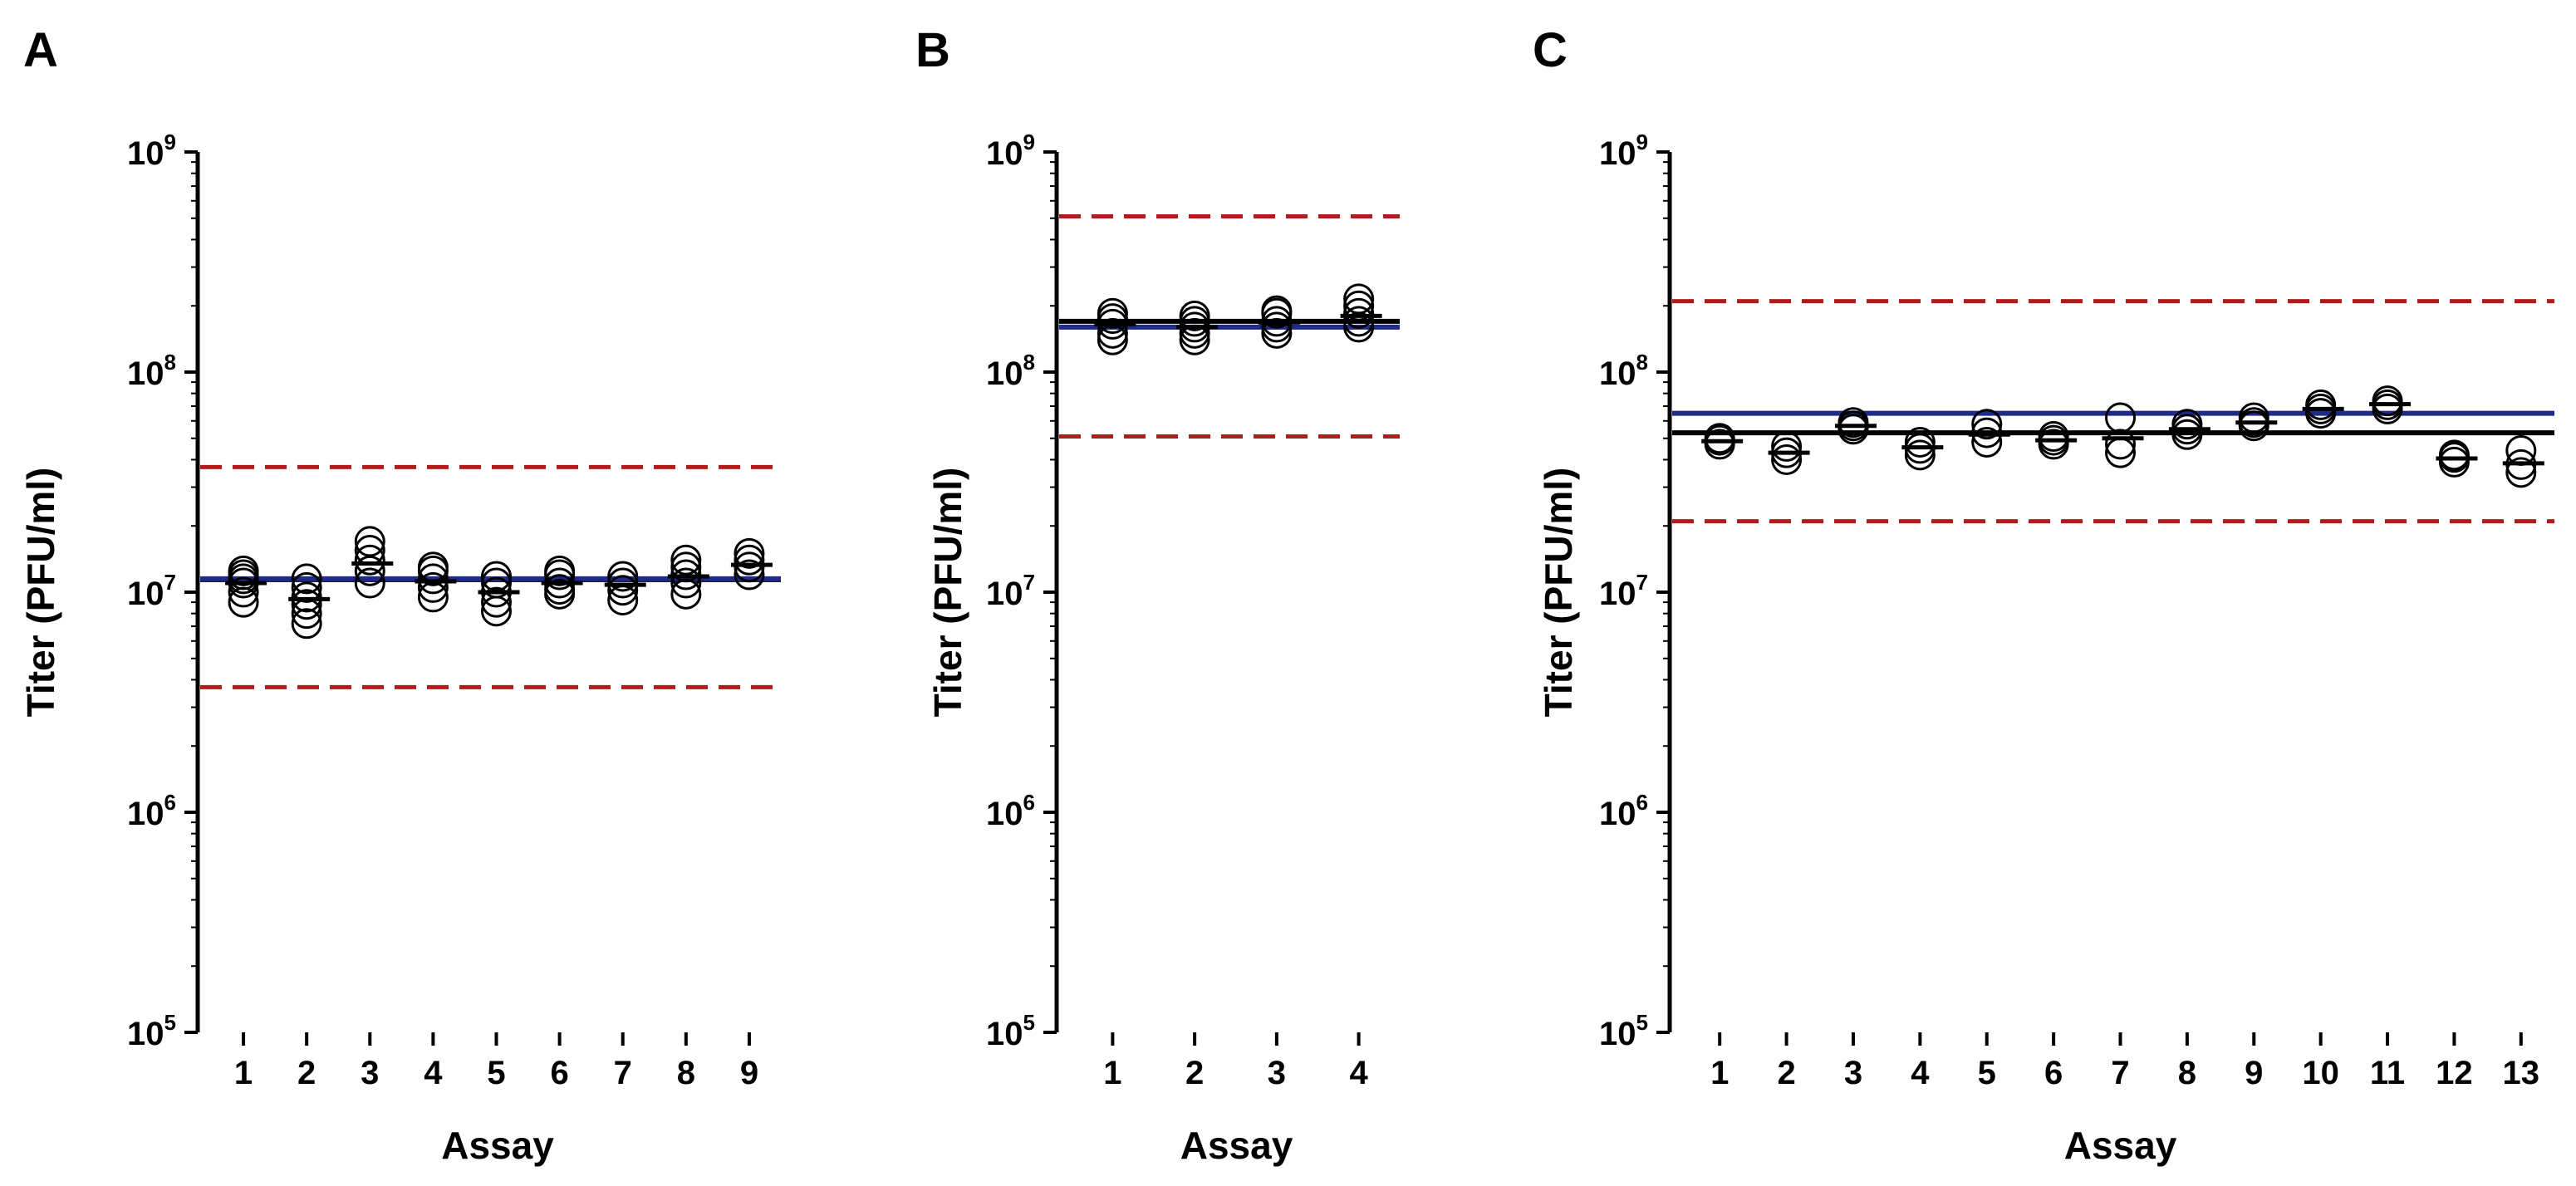 The image size is (2576, 1186). I want to click on panel-label: B, so click(932, 50).